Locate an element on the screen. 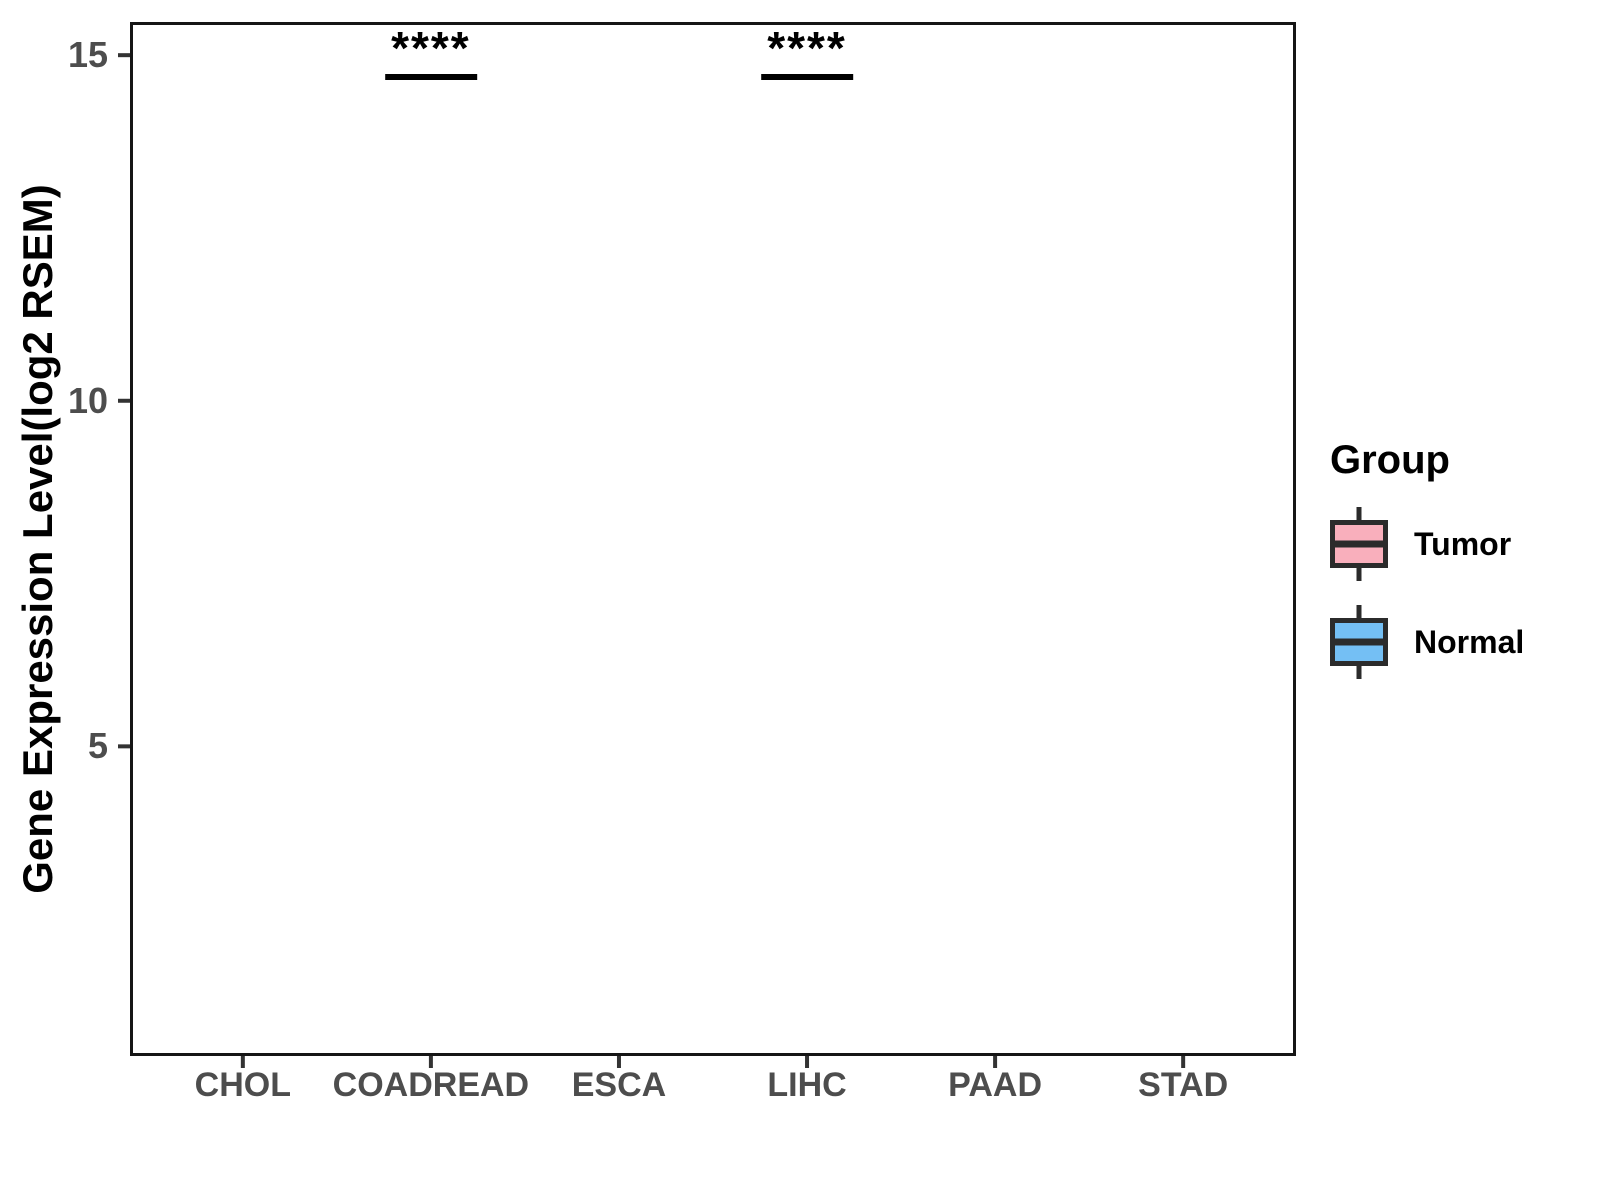 Image resolution: width=1600 pixels, height=1200 pixels. legend-item-normal: Normal is located at coordinates (1455, 642).